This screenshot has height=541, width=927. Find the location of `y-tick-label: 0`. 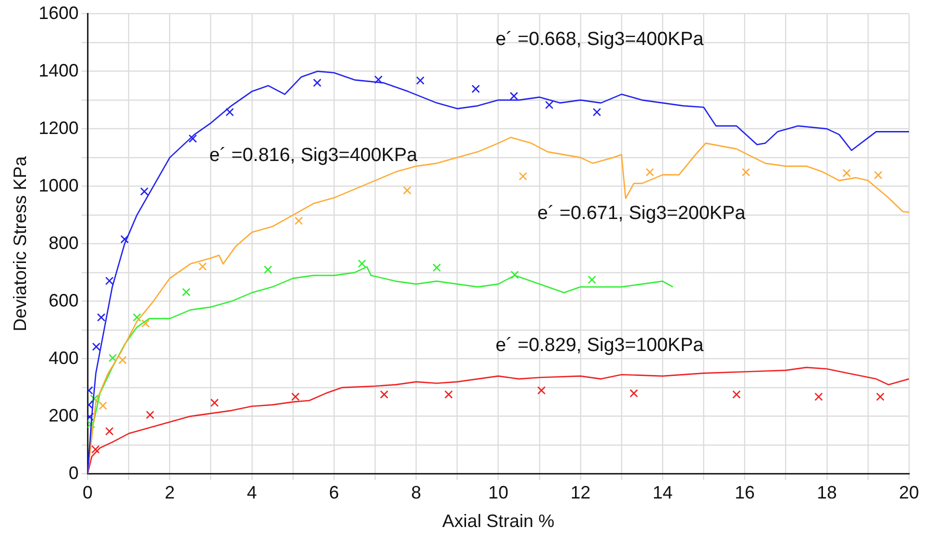

y-tick-label: 0 is located at coordinates (73, 472).